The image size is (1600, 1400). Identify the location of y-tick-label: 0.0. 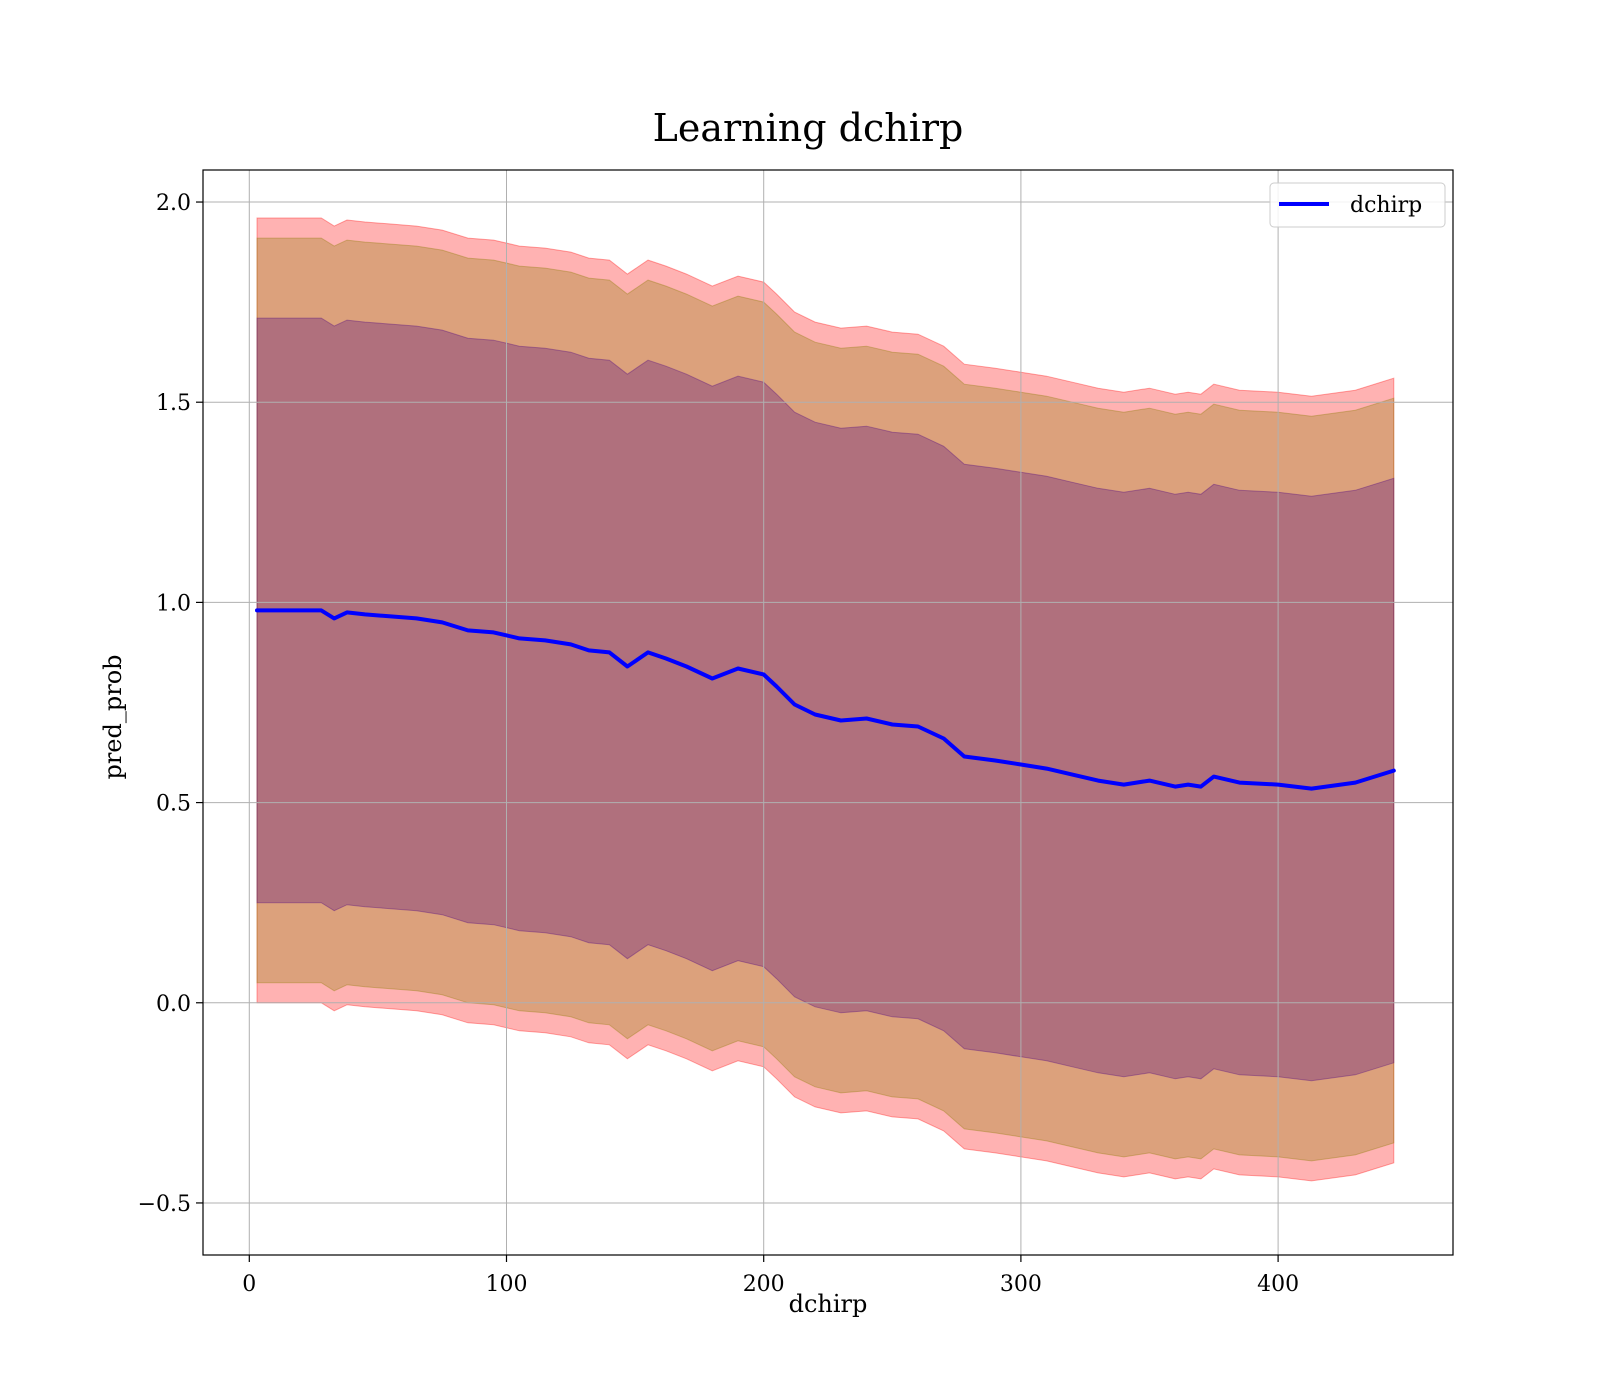
(173, 1004).